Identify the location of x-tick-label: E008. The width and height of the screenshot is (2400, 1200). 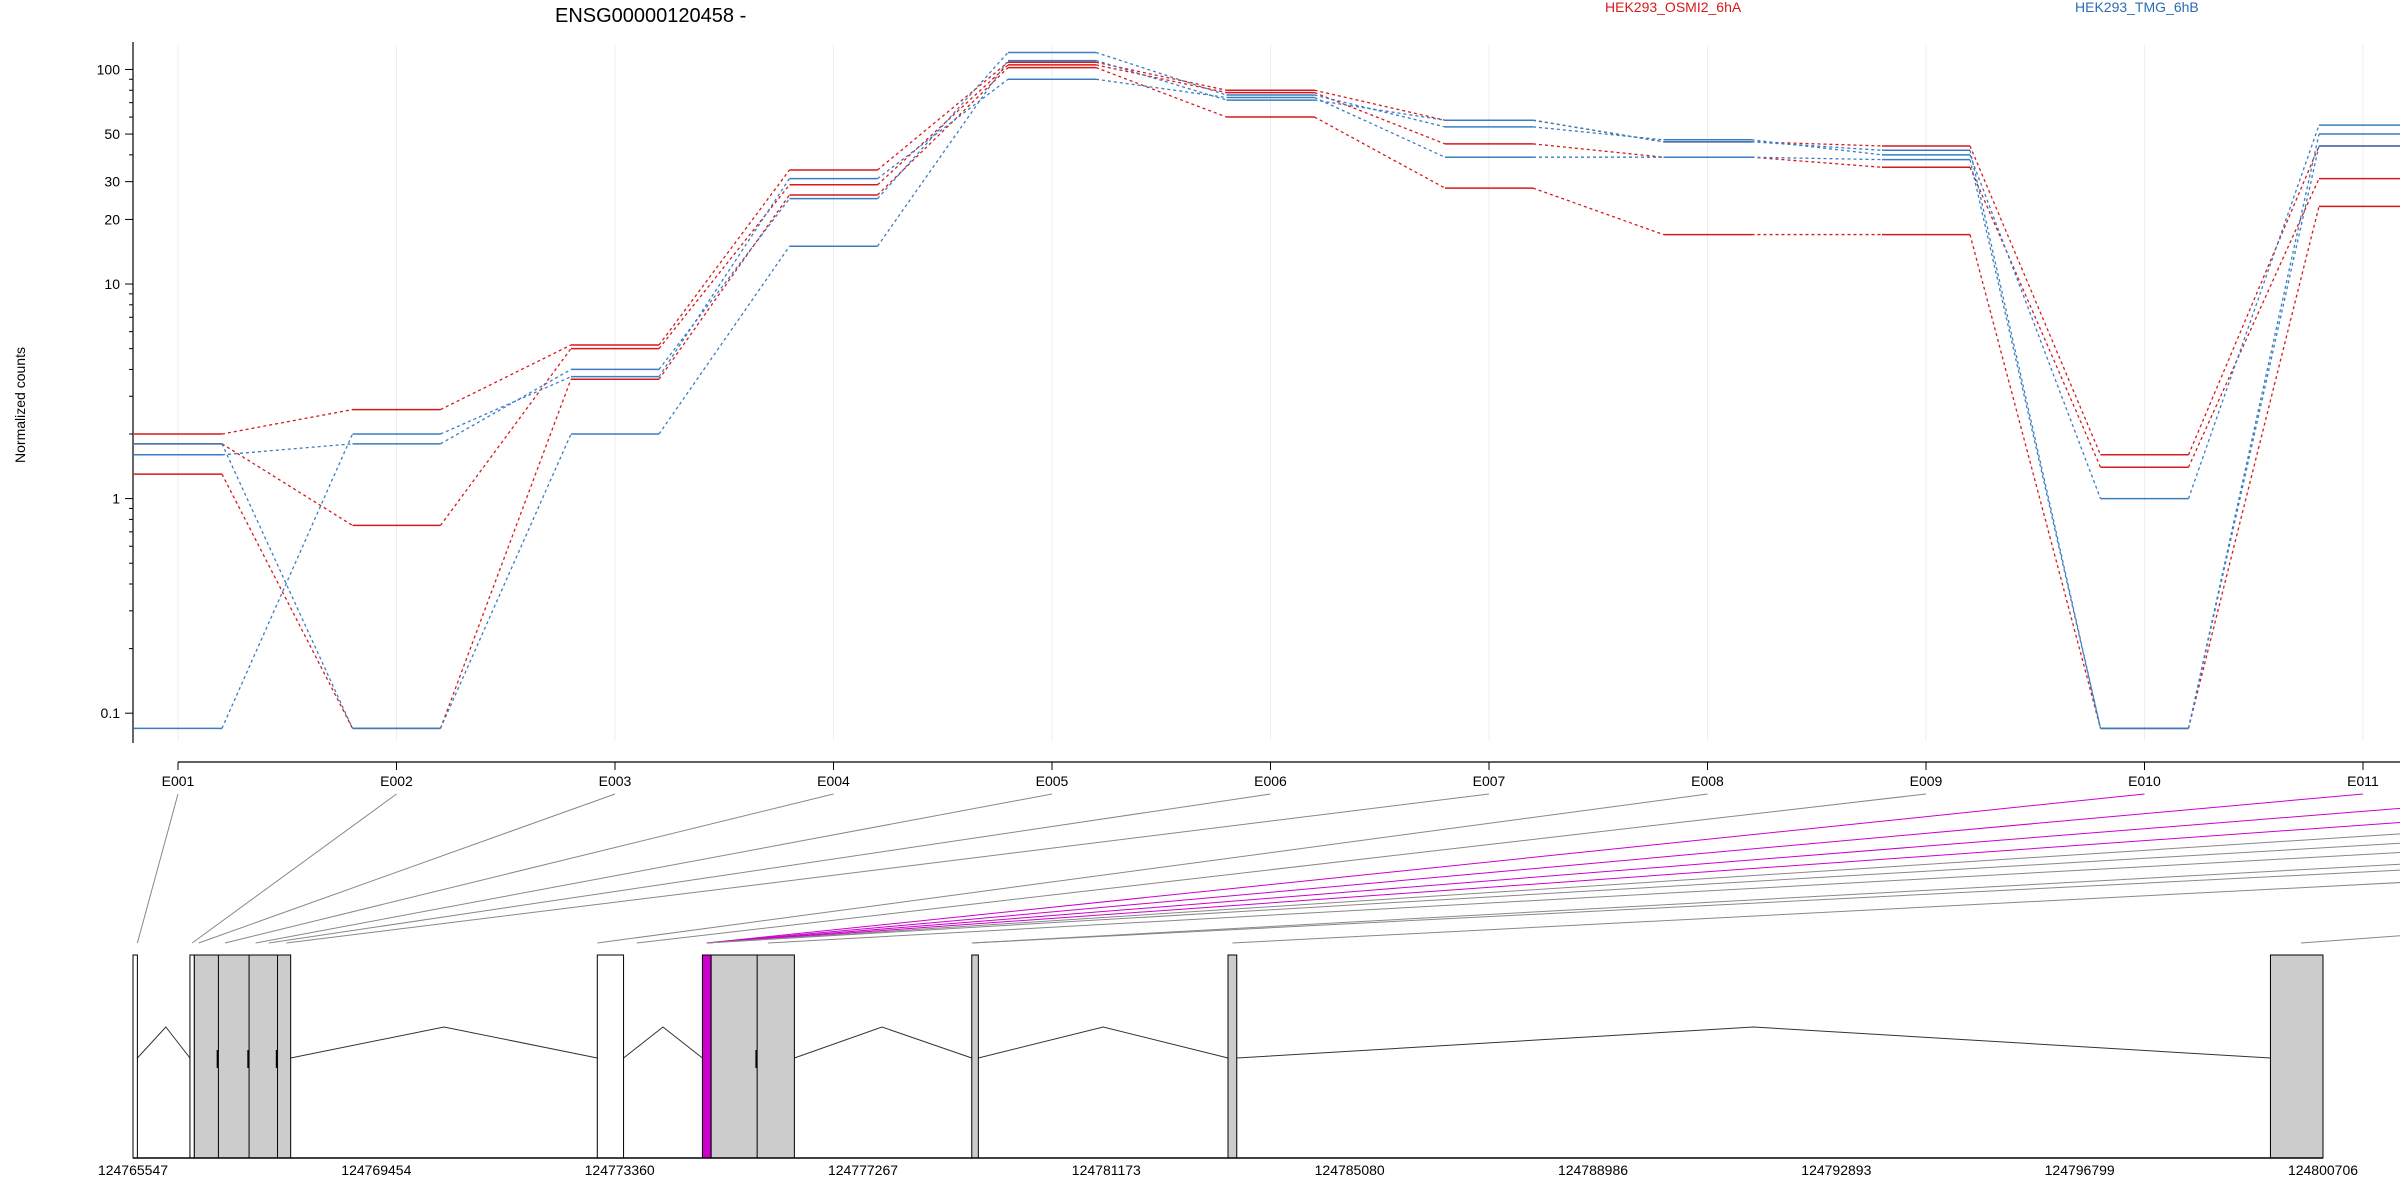
(1707, 781).